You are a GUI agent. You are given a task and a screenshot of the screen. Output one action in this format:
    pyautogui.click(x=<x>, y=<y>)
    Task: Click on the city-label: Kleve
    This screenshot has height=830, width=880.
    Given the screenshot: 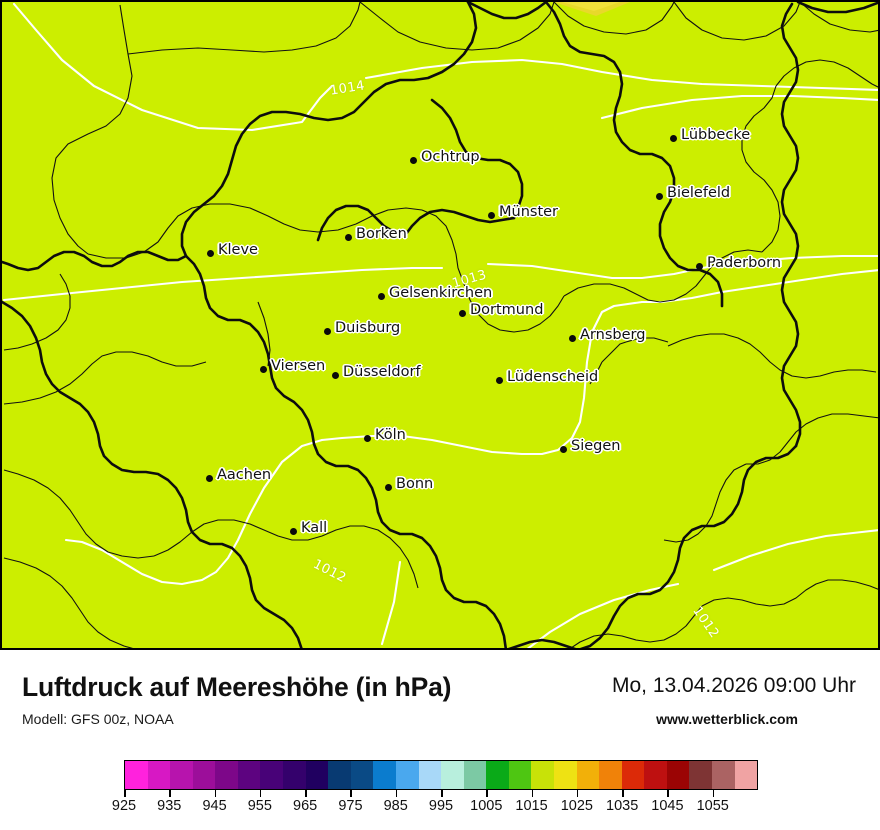 What is the action you would take?
    pyautogui.click(x=238, y=250)
    